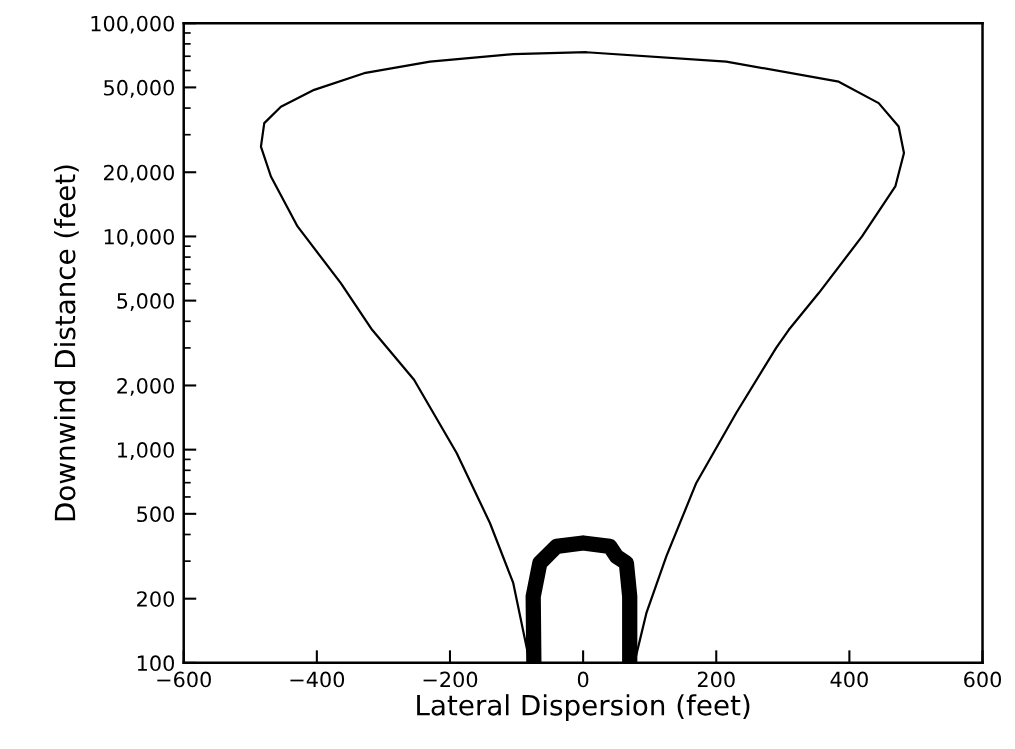 This screenshot has width=1015, height=749. I want to click on x-tick-label: −400, so click(317, 679).